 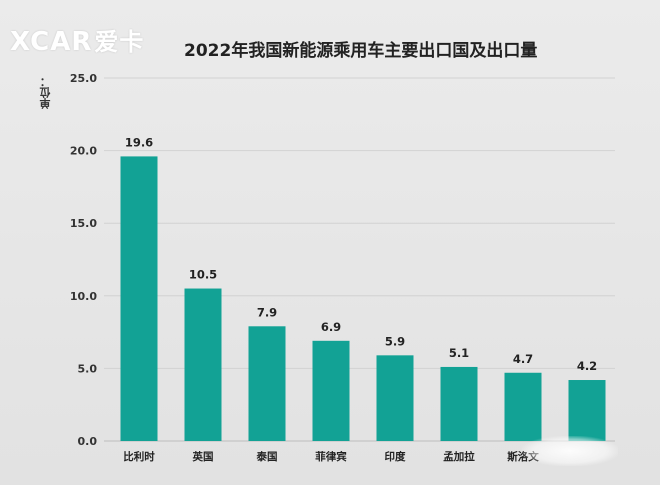 I want to click on logo-cn-text: 爱卡, so click(x=119, y=42).